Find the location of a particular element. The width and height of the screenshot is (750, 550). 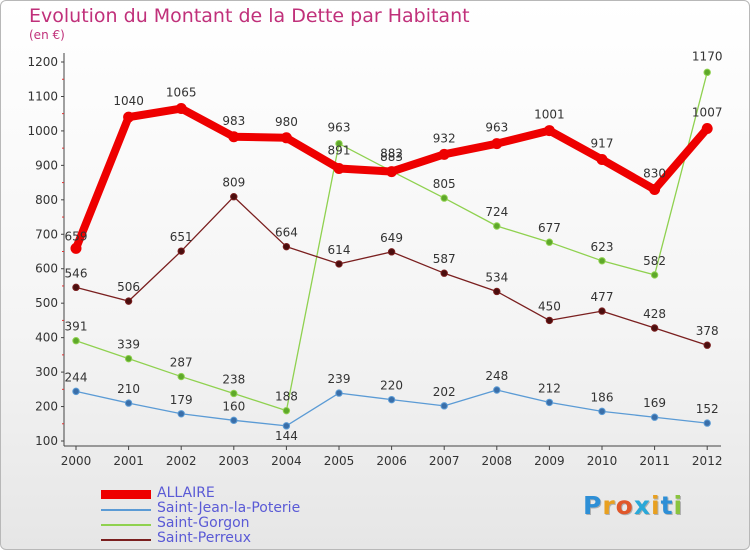

data-label: 169 is located at coordinates (654, 403).